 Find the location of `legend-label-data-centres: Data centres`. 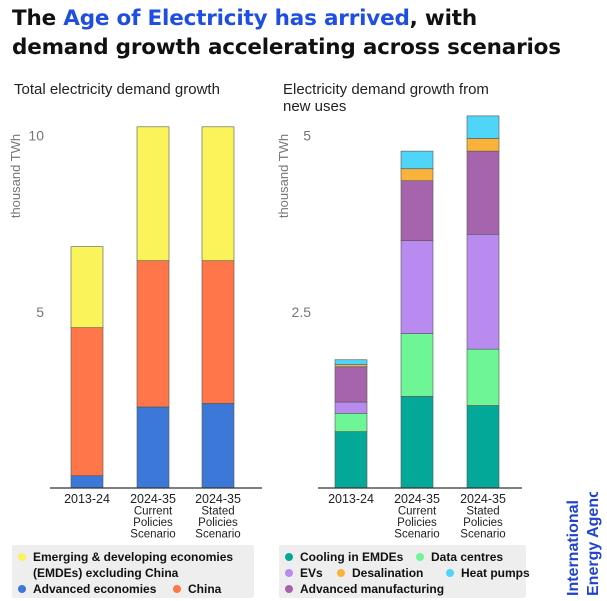

legend-label-data-centres: Data centres is located at coordinates (467, 557).